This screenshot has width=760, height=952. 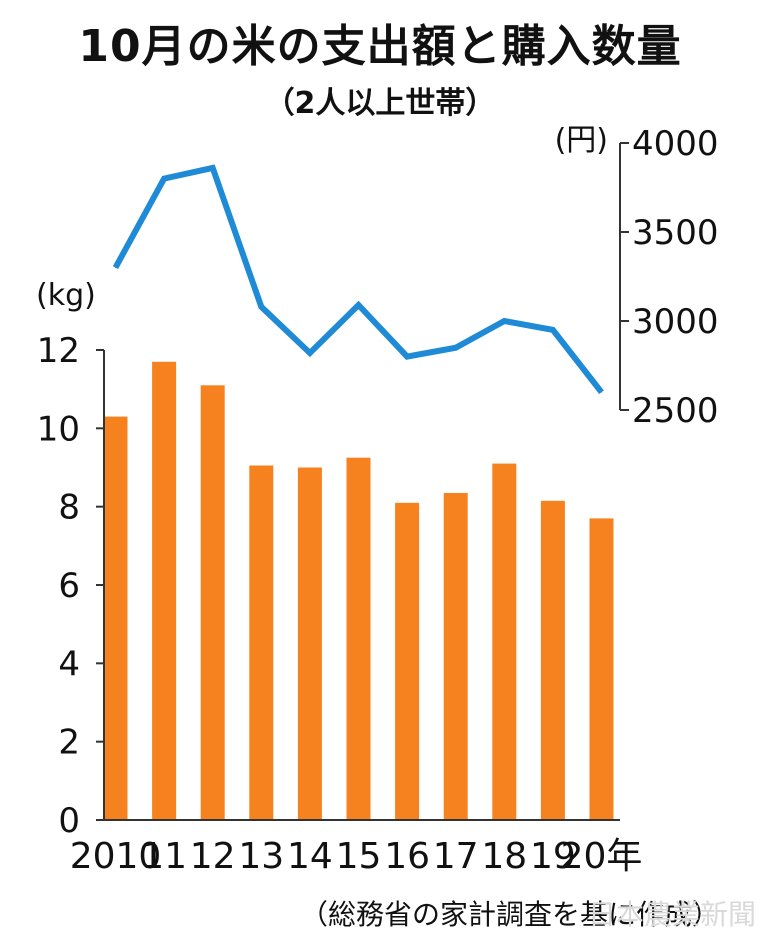 What do you see at coordinates (69, 586) in the screenshot?
I see `left-tick-label-6: 6` at bounding box center [69, 586].